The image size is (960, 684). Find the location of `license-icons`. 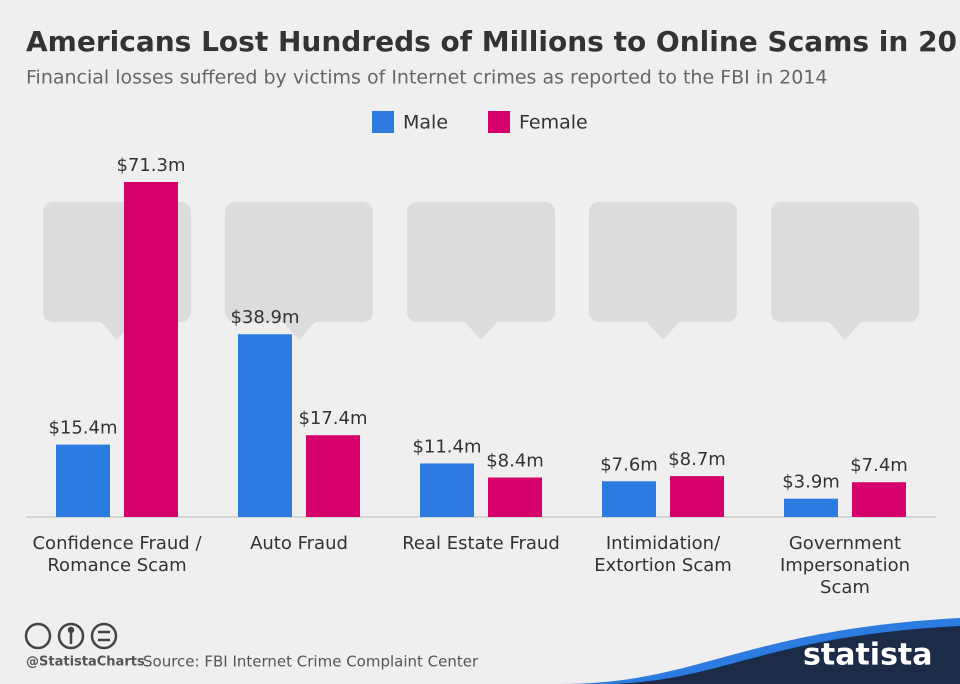

license-icons is located at coordinates (71, 636).